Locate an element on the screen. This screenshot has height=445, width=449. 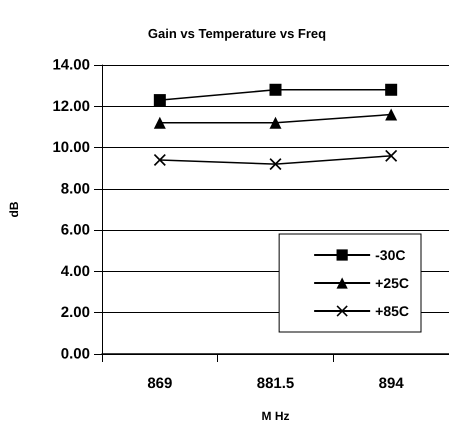
y-tick-label: 0.00 is located at coordinates (75, 354).